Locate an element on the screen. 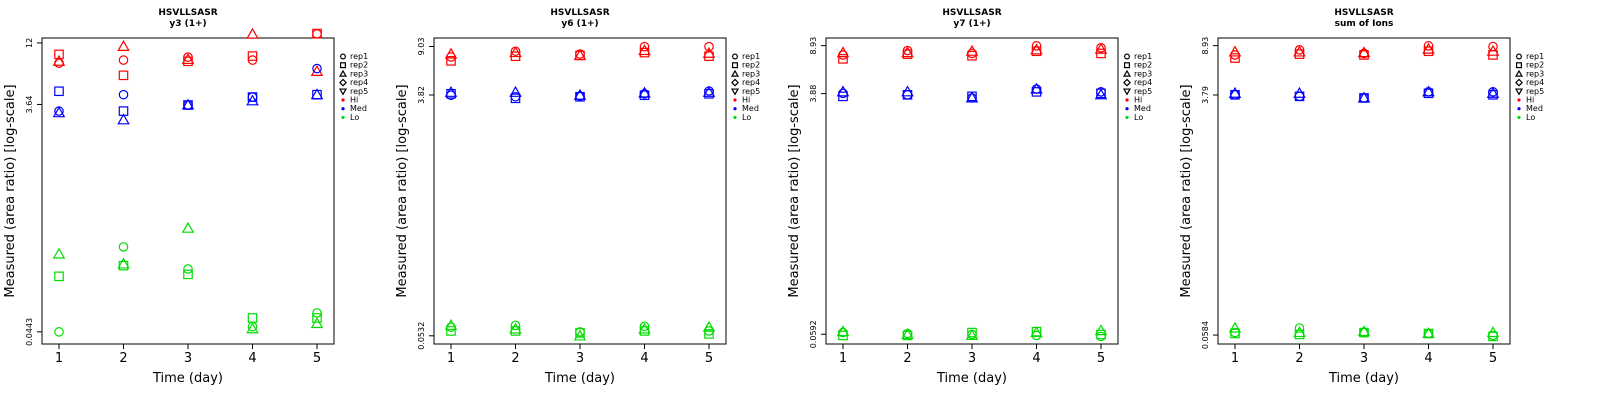 This screenshot has width=1600, height=405. chart-subtitle: y7 (1+) is located at coordinates (971, 24).